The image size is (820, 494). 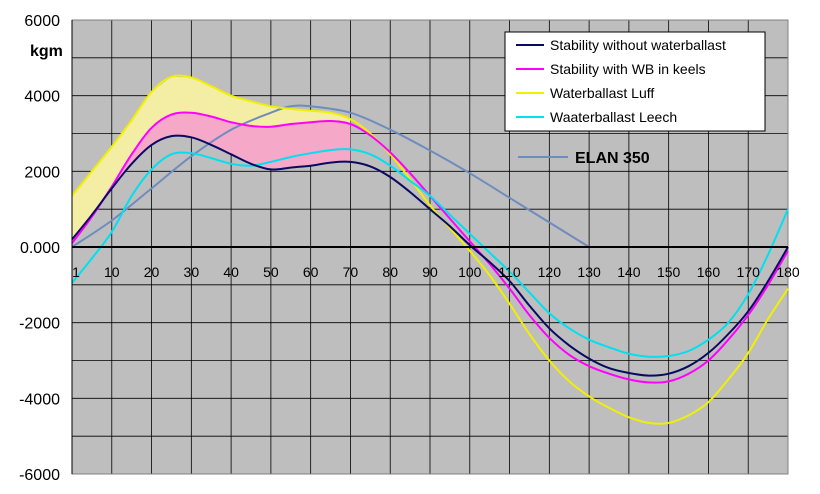 I want to click on legend-entry: Waterballast Luff, so click(x=602, y=93).